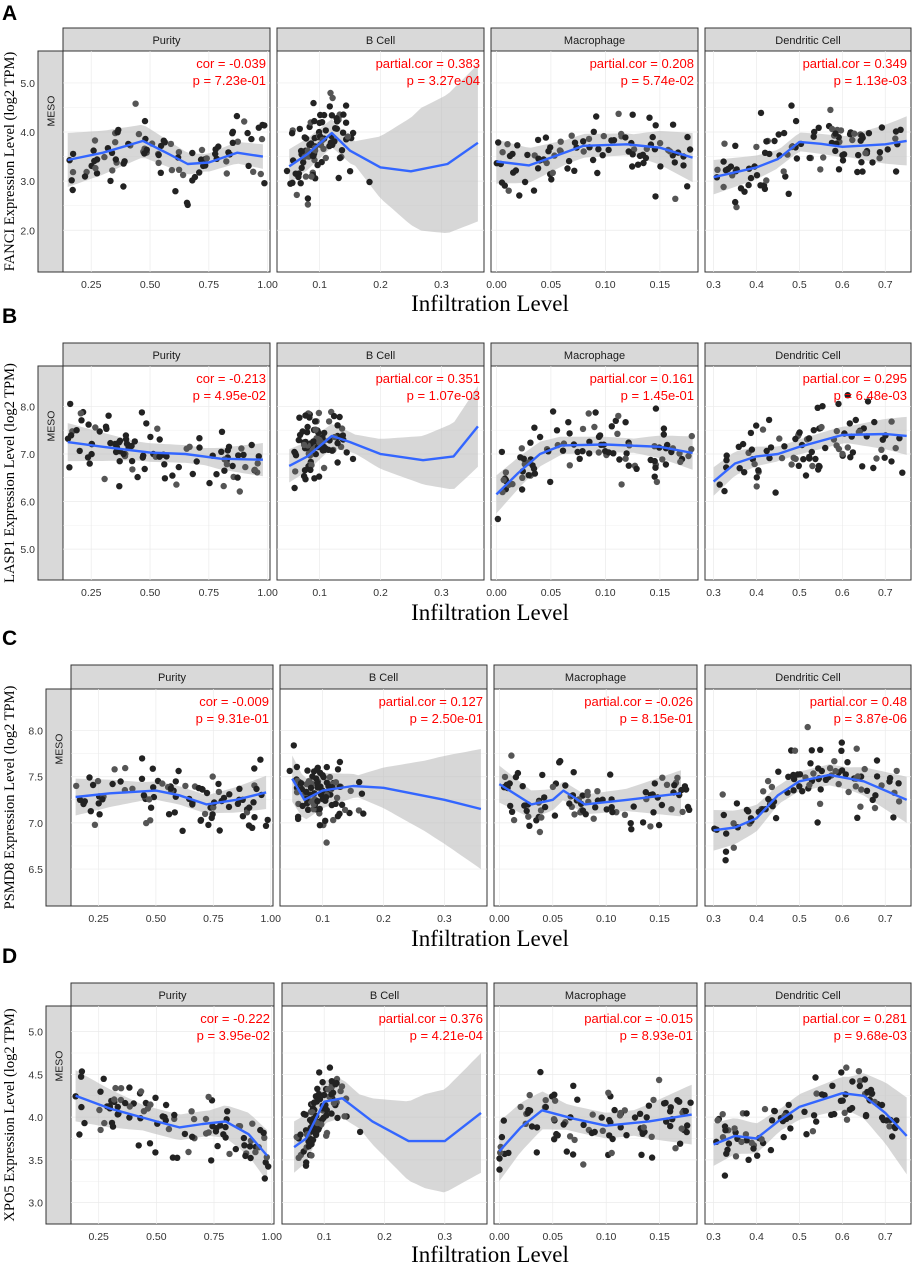 The height and width of the screenshot is (1268, 913). I want to click on correlation-label: cor = -0.222, so click(235, 1018).